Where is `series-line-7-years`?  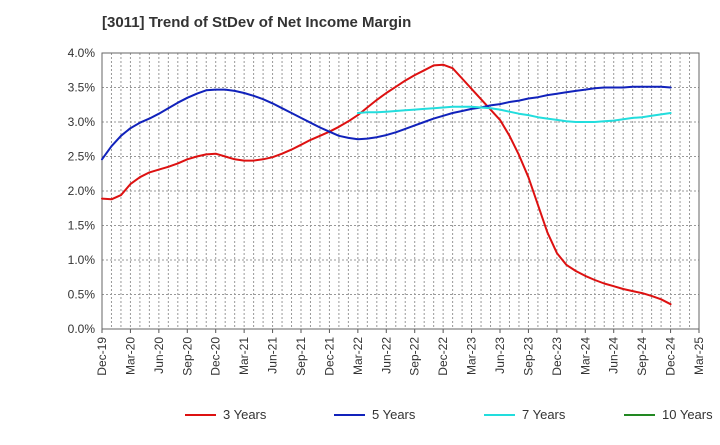 series-line-7-years is located at coordinates (514, 114).